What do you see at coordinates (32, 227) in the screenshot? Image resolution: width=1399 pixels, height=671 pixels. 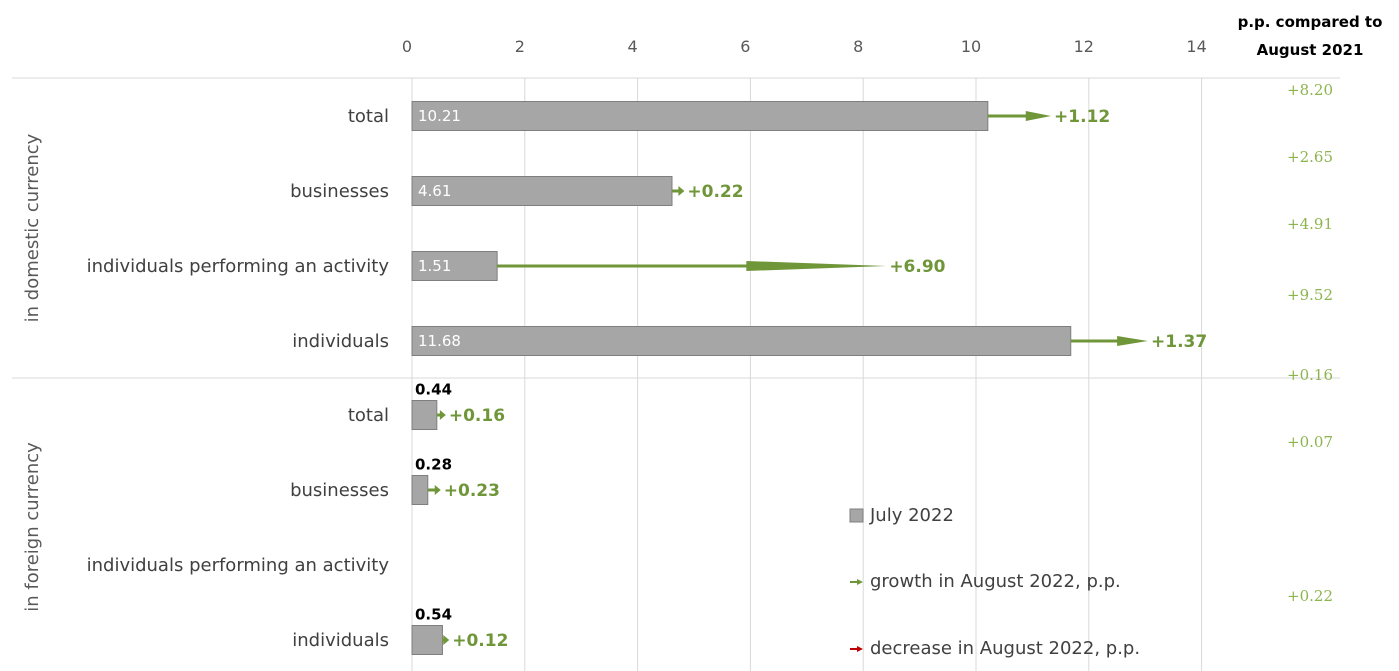 I see `group-label: in domestic currency` at bounding box center [32, 227].